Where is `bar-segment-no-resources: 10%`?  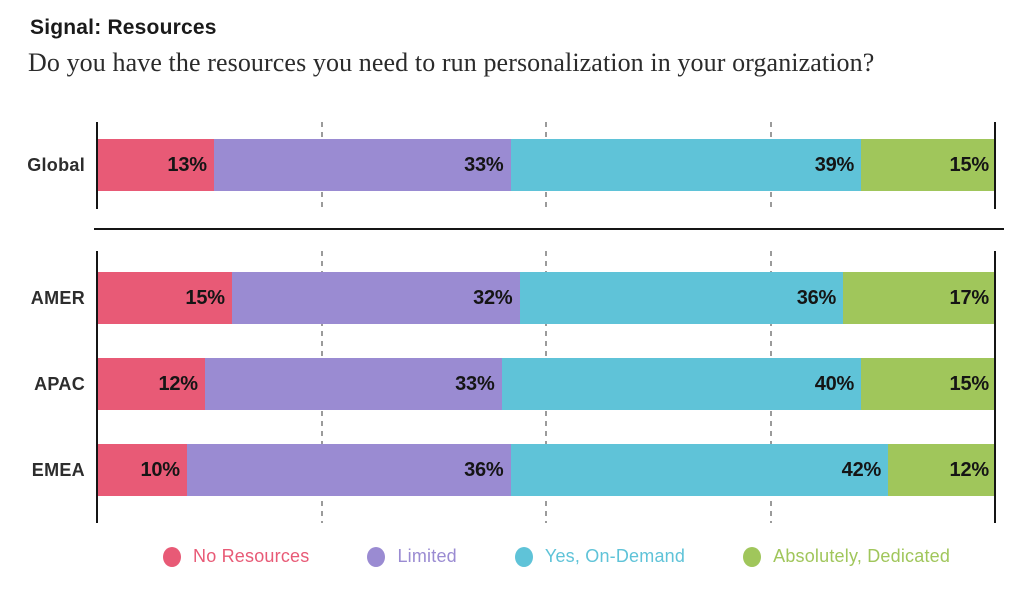 bar-segment-no-resources: 10% is located at coordinates (142, 470).